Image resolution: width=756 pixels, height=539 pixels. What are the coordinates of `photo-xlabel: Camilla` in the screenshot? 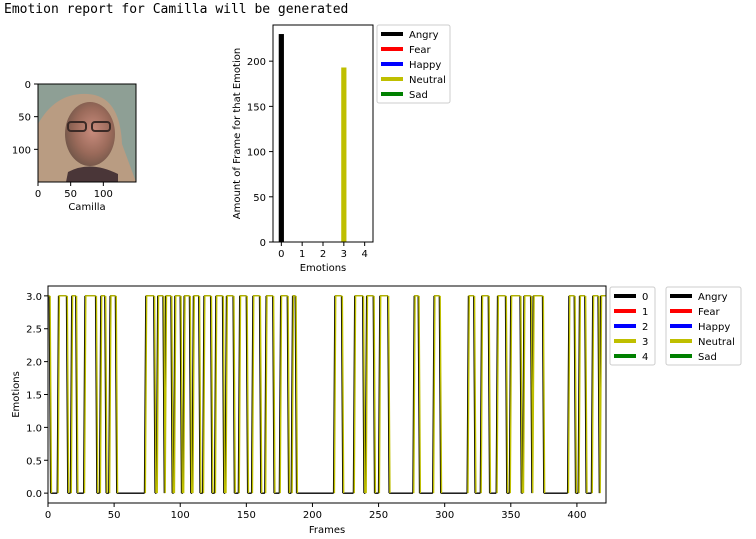 It's located at (86, 207).